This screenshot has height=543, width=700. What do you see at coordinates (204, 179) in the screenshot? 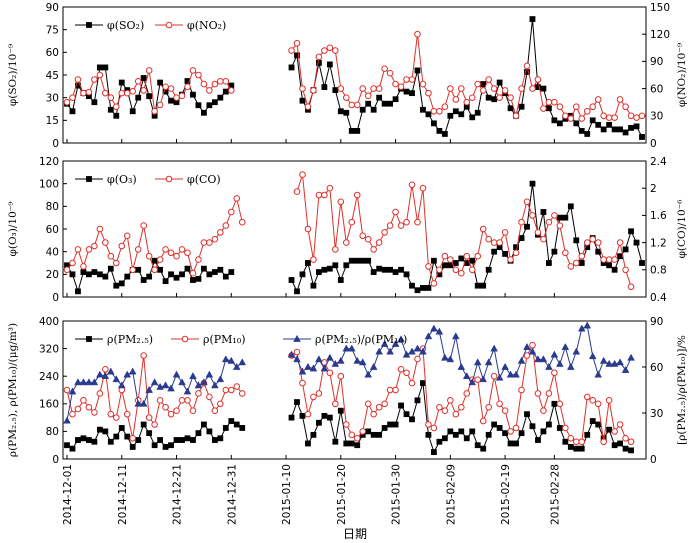
I see `legend-label: φ(CO)` at bounding box center [204, 179].